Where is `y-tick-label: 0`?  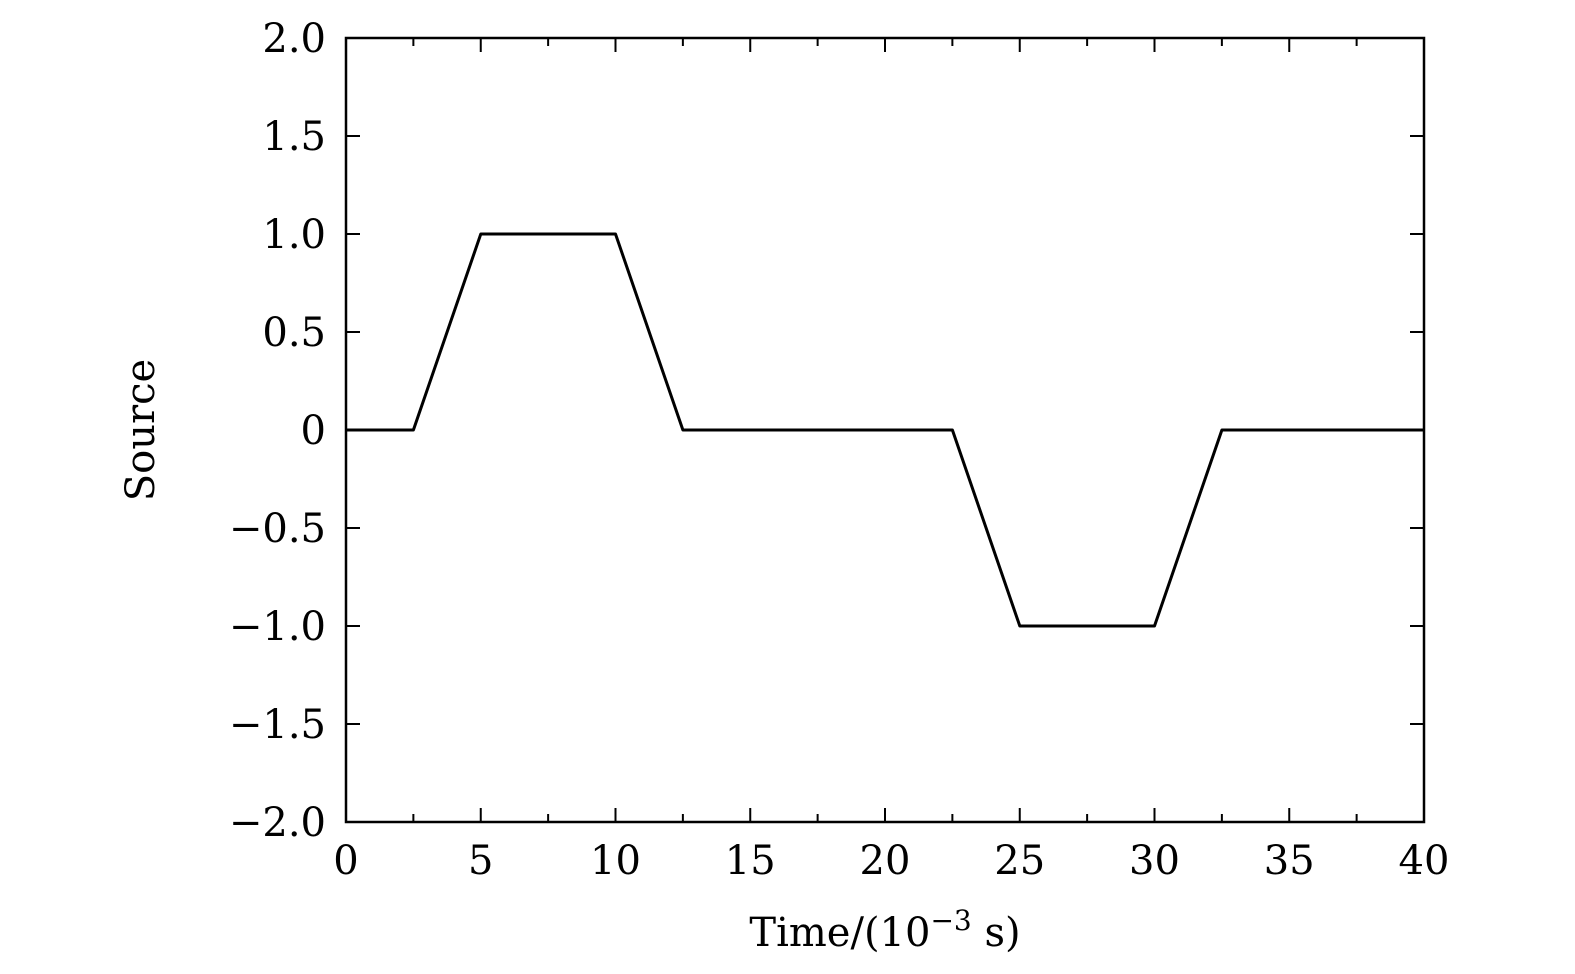 y-tick-label: 0 is located at coordinates (313, 431).